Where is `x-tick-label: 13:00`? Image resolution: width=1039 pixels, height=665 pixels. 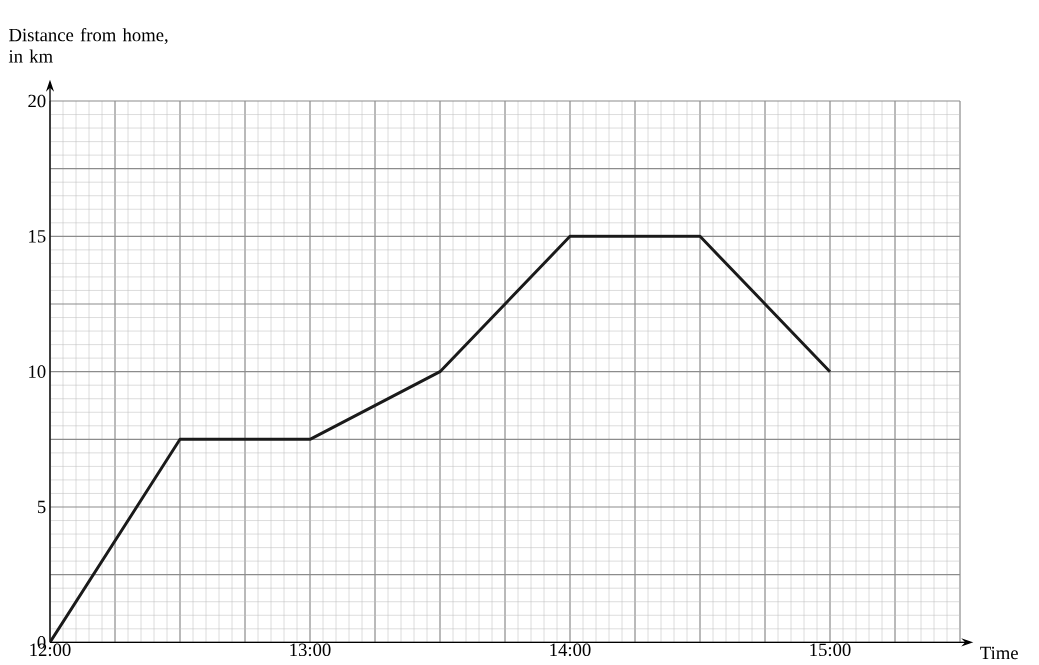 x-tick-label: 13:00 is located at coordinates (310, 650).